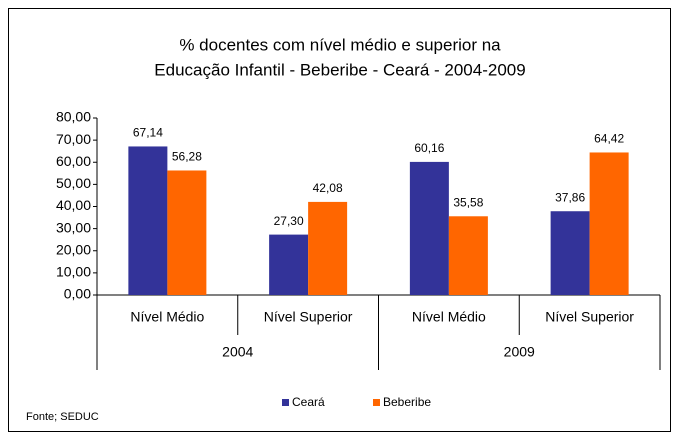 Image resolution: width=679 pixels, height=439 pixels. Describe the element at coordinates (519, 352) in the screenshot. I see `group-label: 2009` at that location.